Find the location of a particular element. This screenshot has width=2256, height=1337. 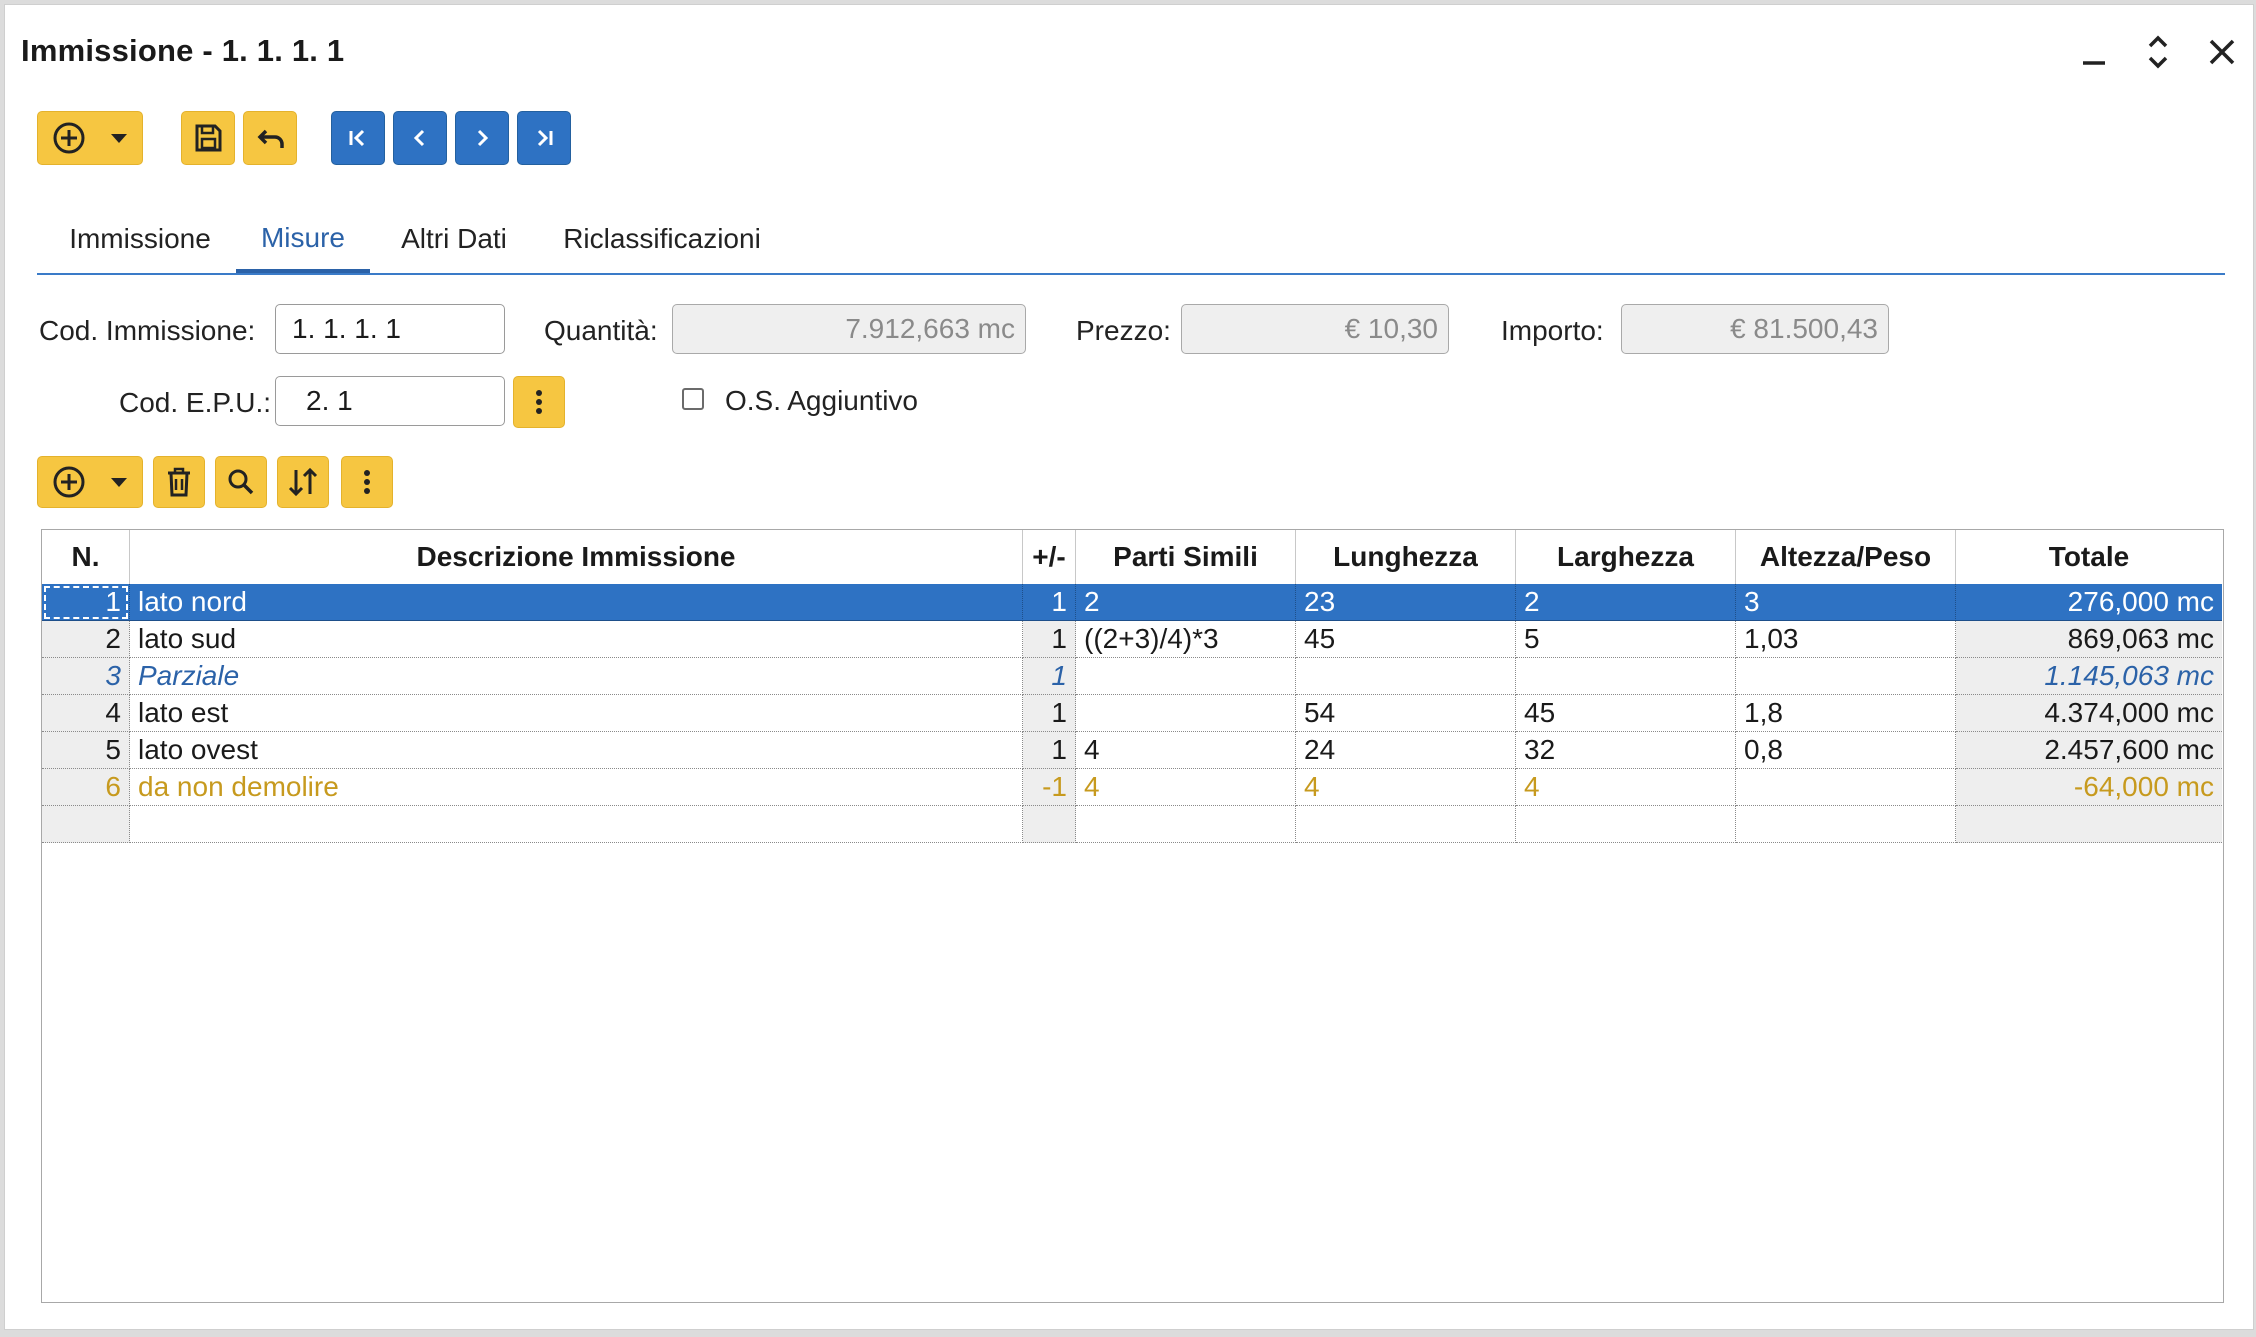

cell-larghezza: 2 is located at coordinates (1626, 602).